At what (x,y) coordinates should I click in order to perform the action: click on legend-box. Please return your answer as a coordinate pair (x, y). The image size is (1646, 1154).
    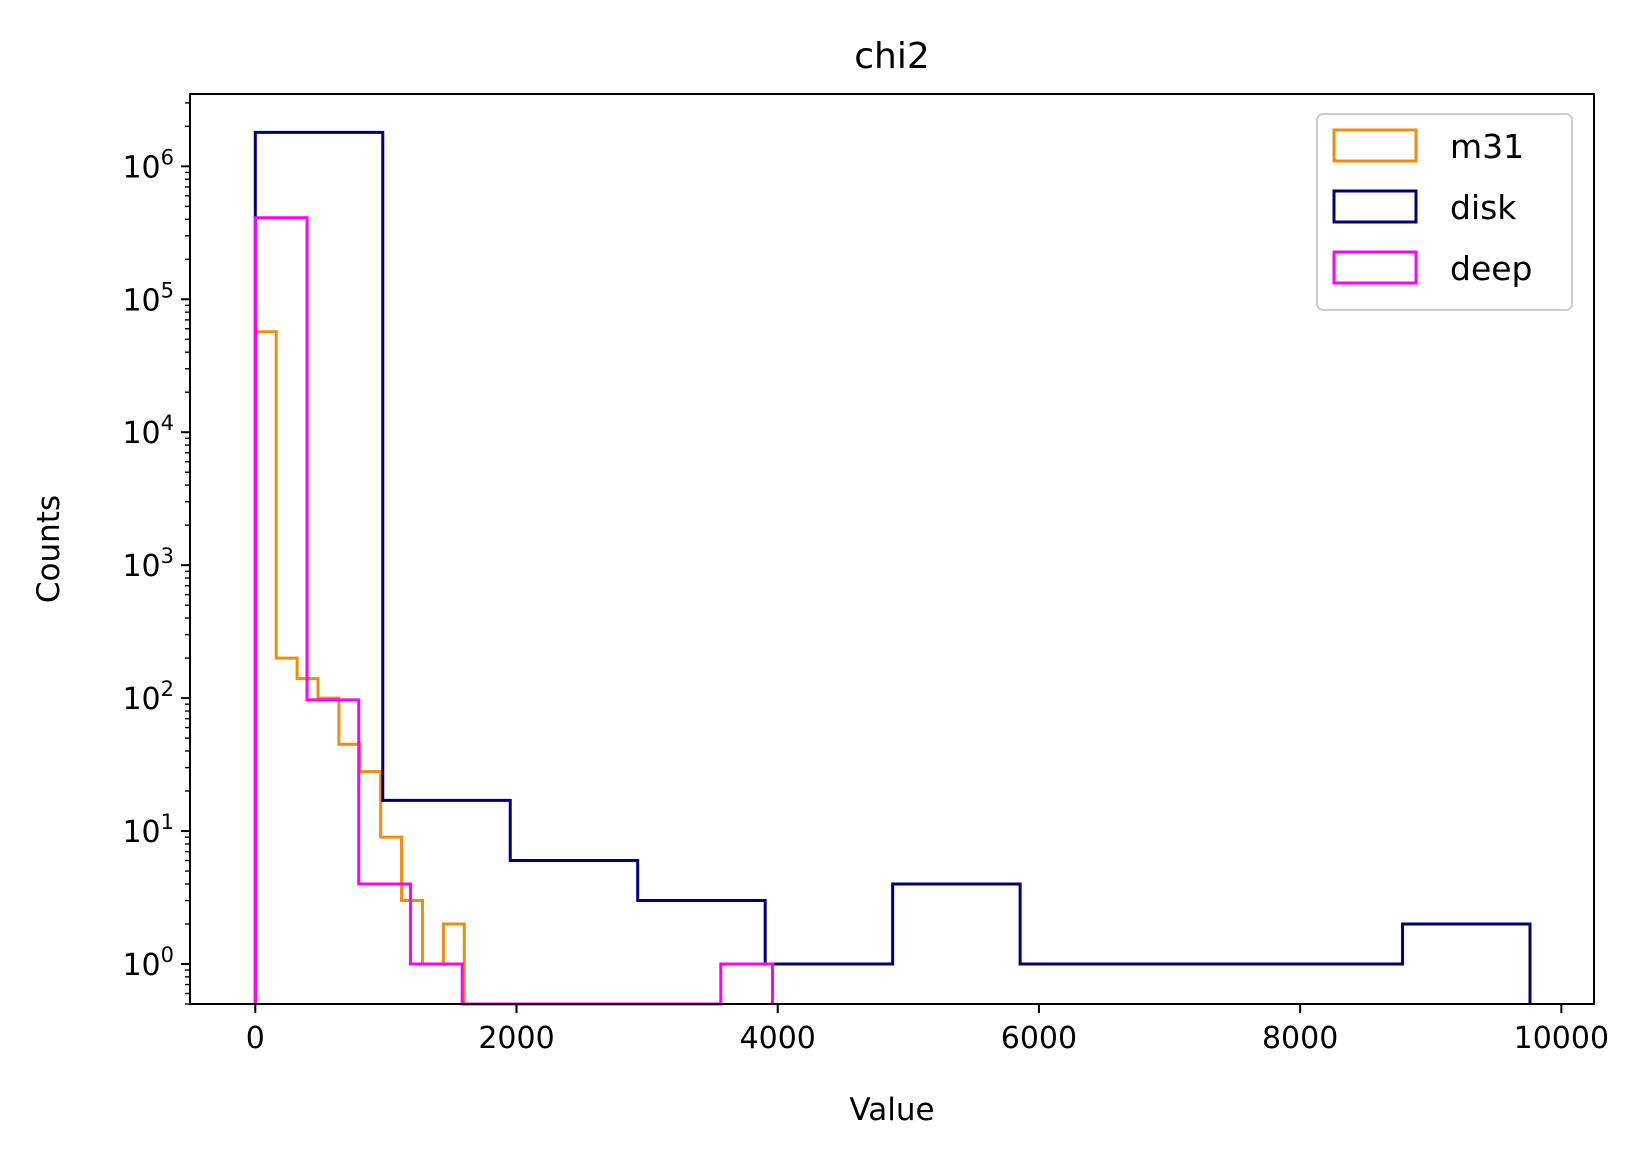
    Looking at the image, I should click on (1444, 212).